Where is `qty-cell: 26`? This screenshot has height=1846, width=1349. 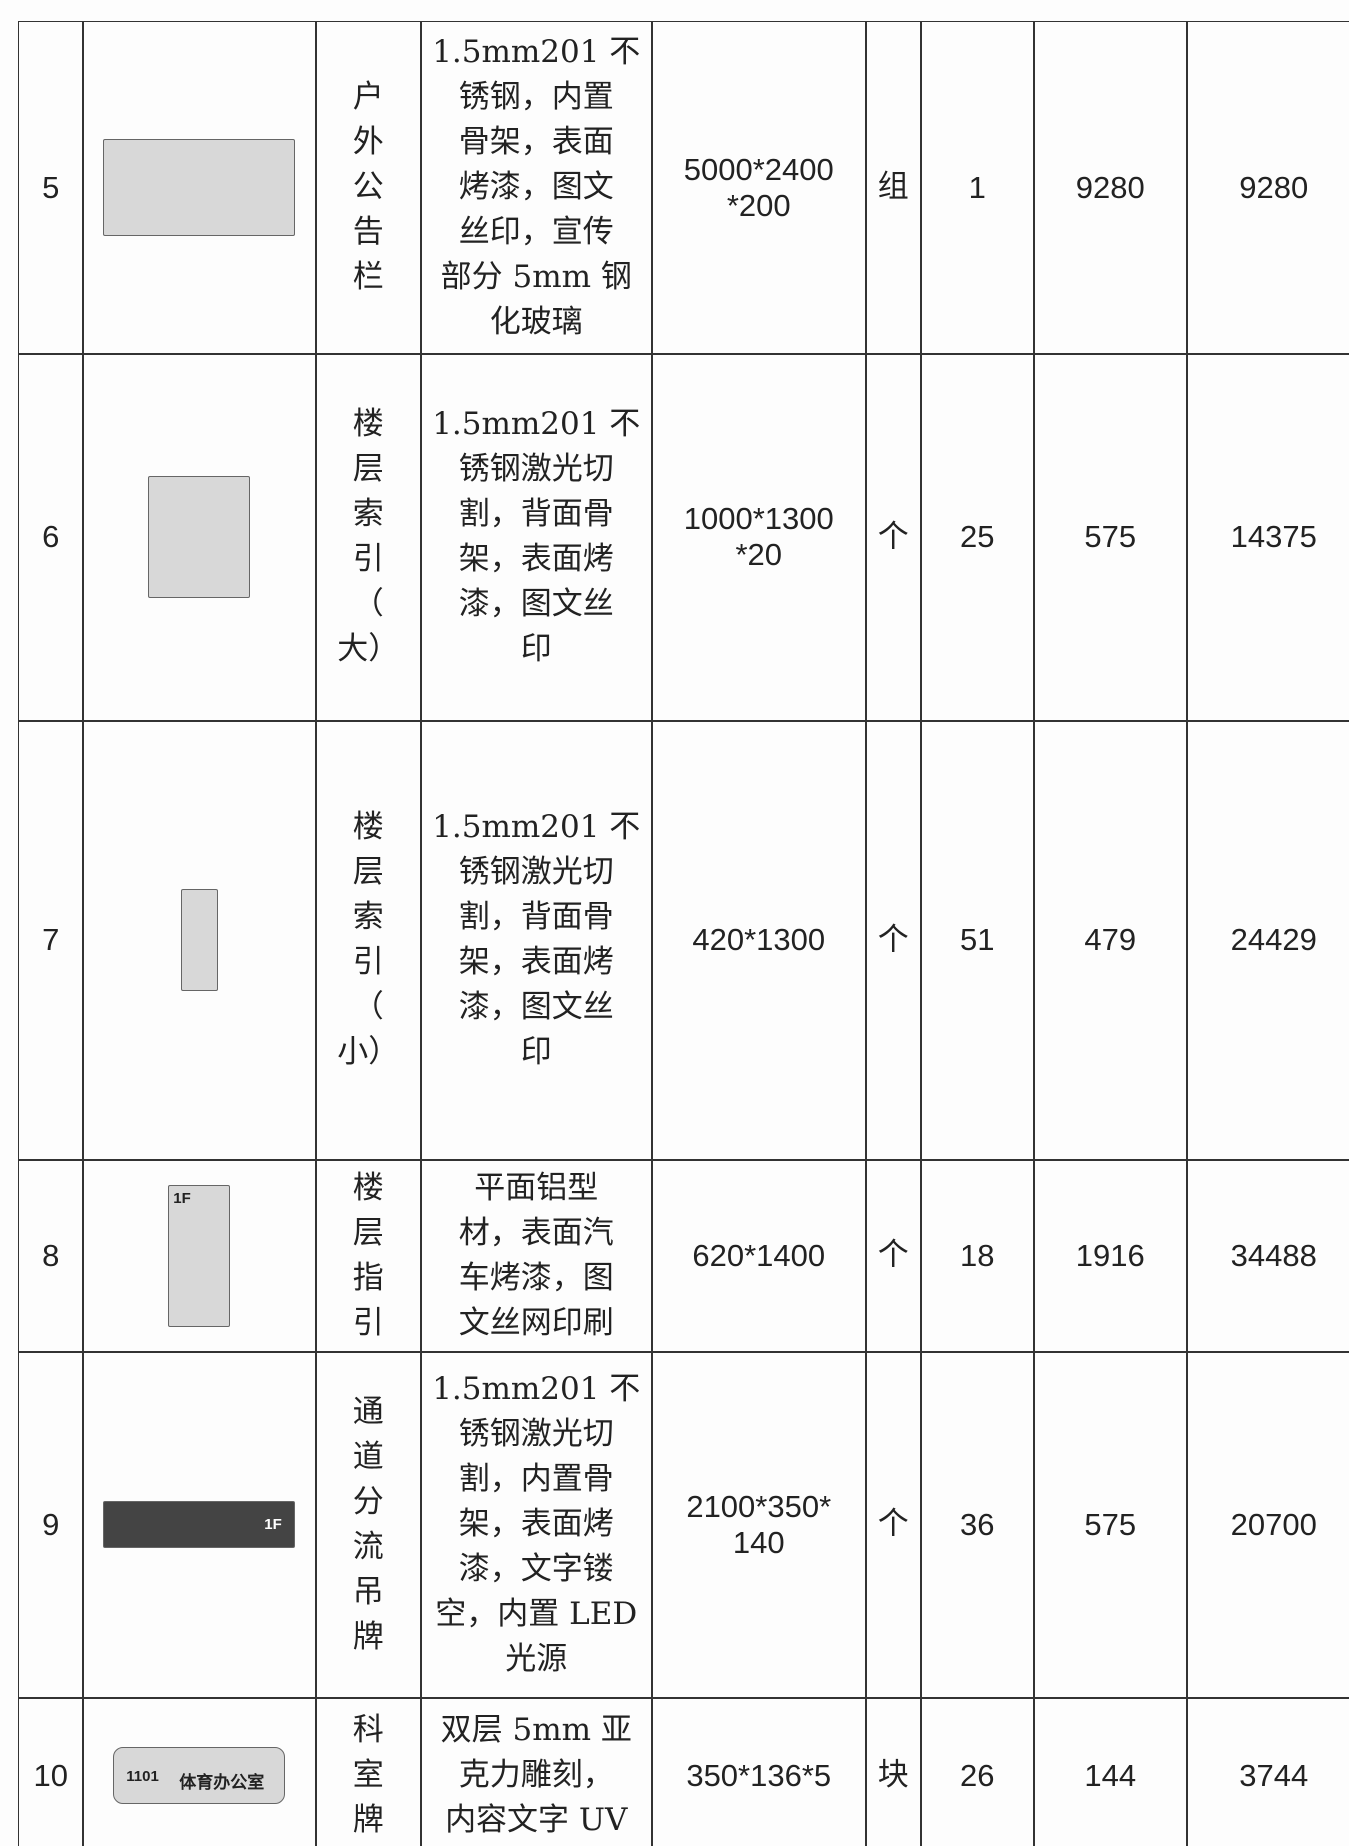
qty-cell: 26 is located at coordinates (977, 1771).